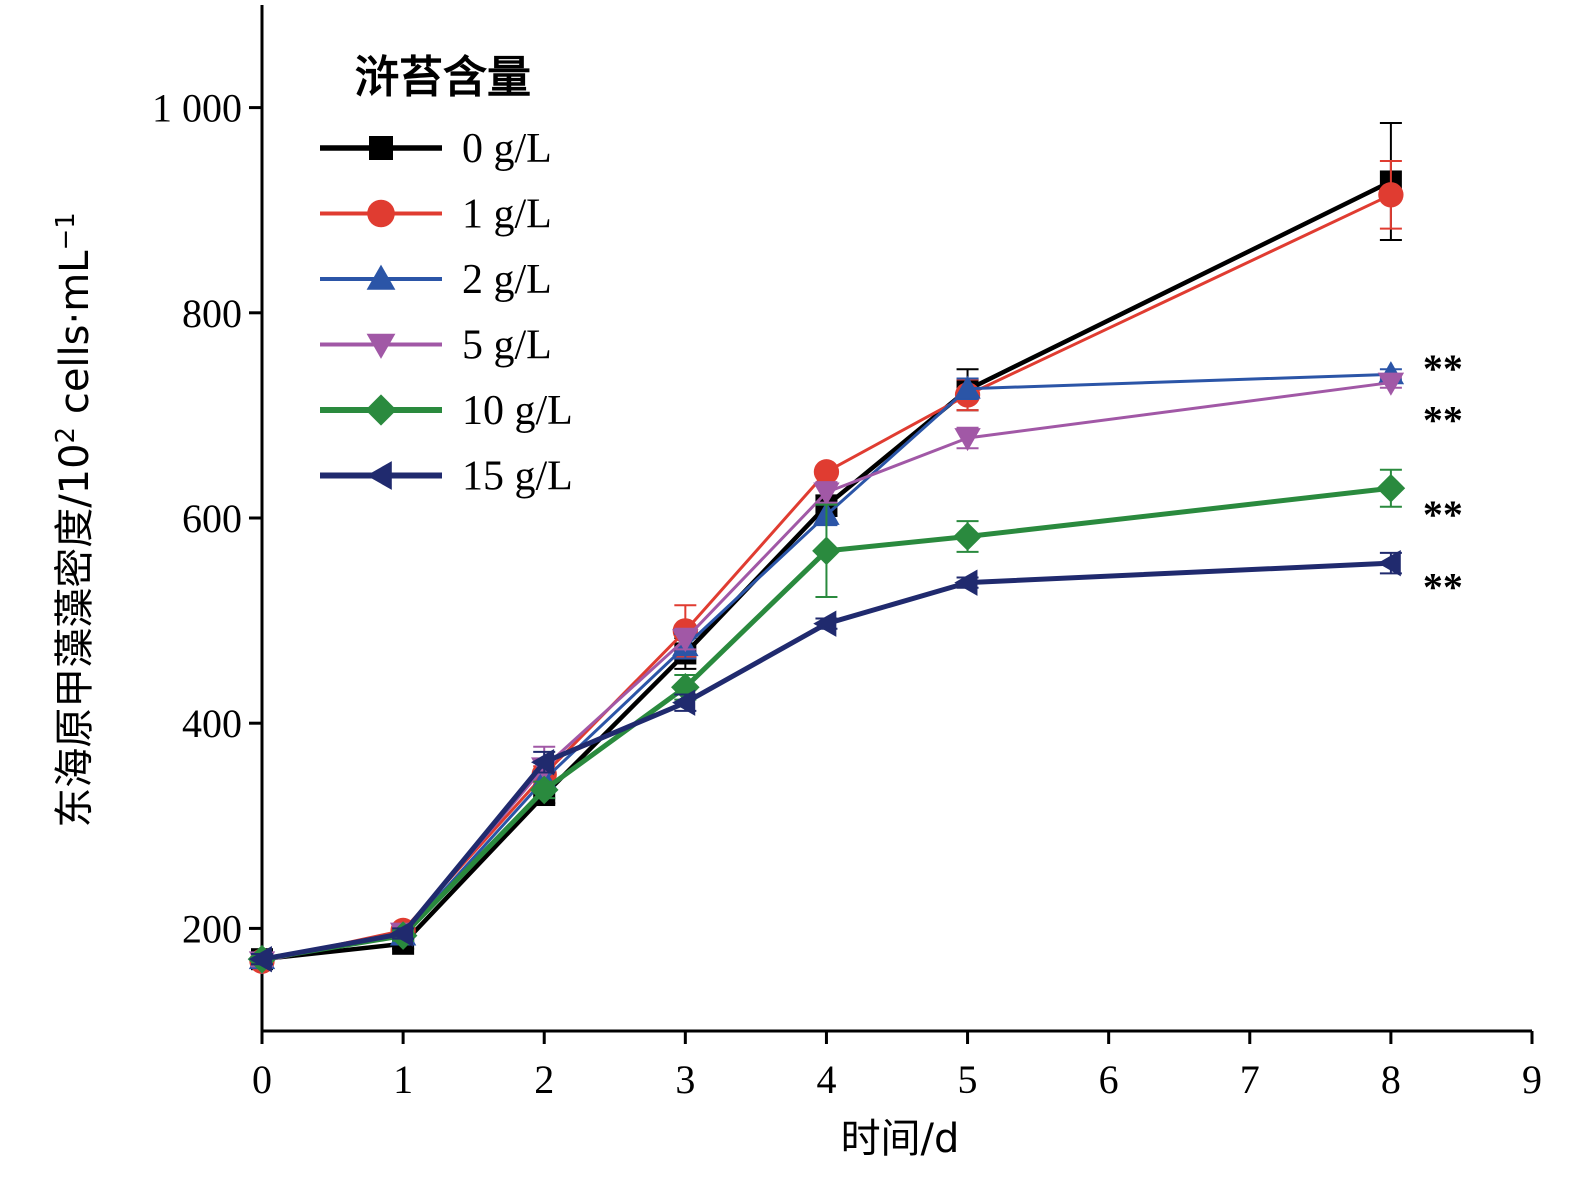 This screenshot has width=1575, height=1181. Describe the element at coordinates (685, 1079) in the screenshot. I see `x-tick-label: 3` at that location.